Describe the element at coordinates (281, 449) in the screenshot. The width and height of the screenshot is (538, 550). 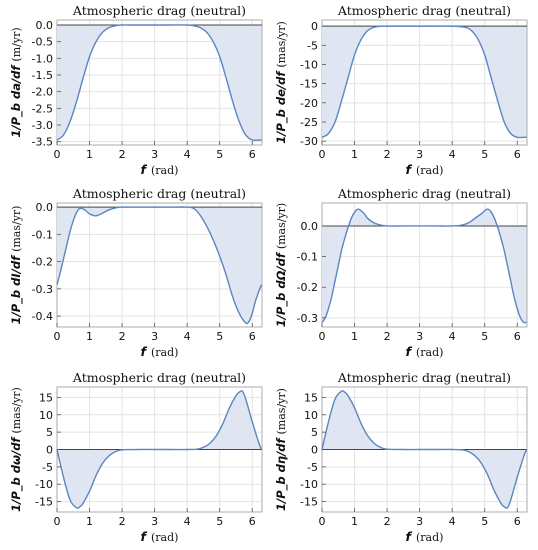
I see `y-axis-label: 1/P_b dη/df(mas/yr)` at that location.